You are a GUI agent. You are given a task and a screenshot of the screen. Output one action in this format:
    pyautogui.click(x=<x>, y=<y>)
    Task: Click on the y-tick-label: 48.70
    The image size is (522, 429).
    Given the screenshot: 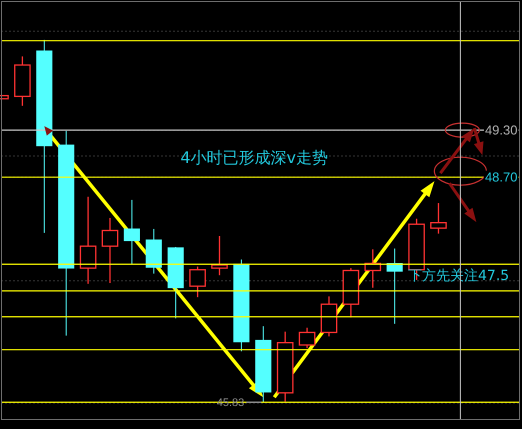 What is the action you would take?
    pyautogui.click(x=501, y=177)
    